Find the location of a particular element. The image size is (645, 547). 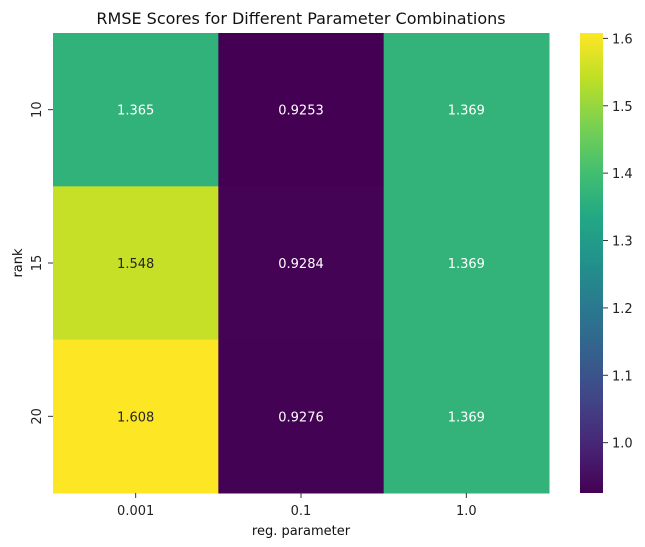

colorbar-tick-label: 1.4 is located at coordinates (622, 174).